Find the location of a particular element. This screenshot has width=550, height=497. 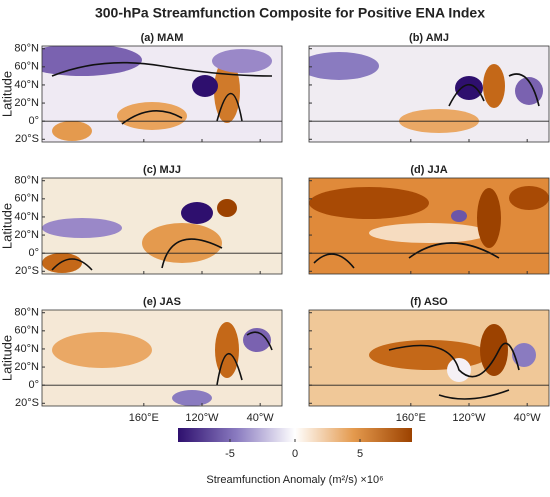

panel: (f) ASO 160°E 120°W 40°W is located at coordinates (429, 360).